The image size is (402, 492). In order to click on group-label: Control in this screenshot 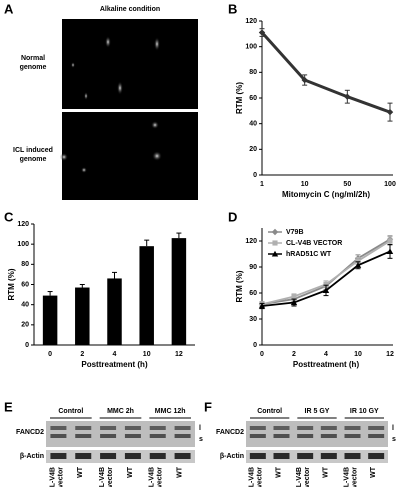, I will do `click(269, 411)`.